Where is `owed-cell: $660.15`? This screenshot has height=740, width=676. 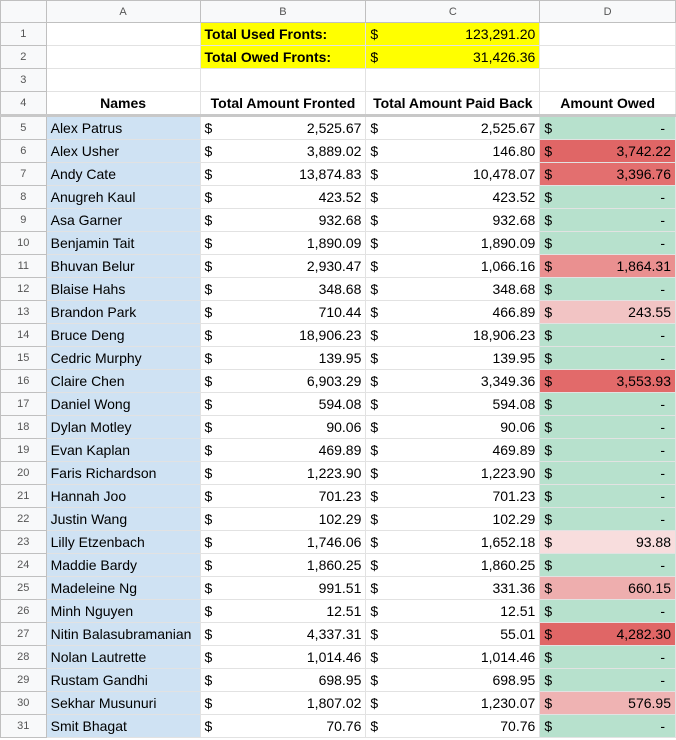 owed-cell: $660.15 is located at coordinates (607, 588).